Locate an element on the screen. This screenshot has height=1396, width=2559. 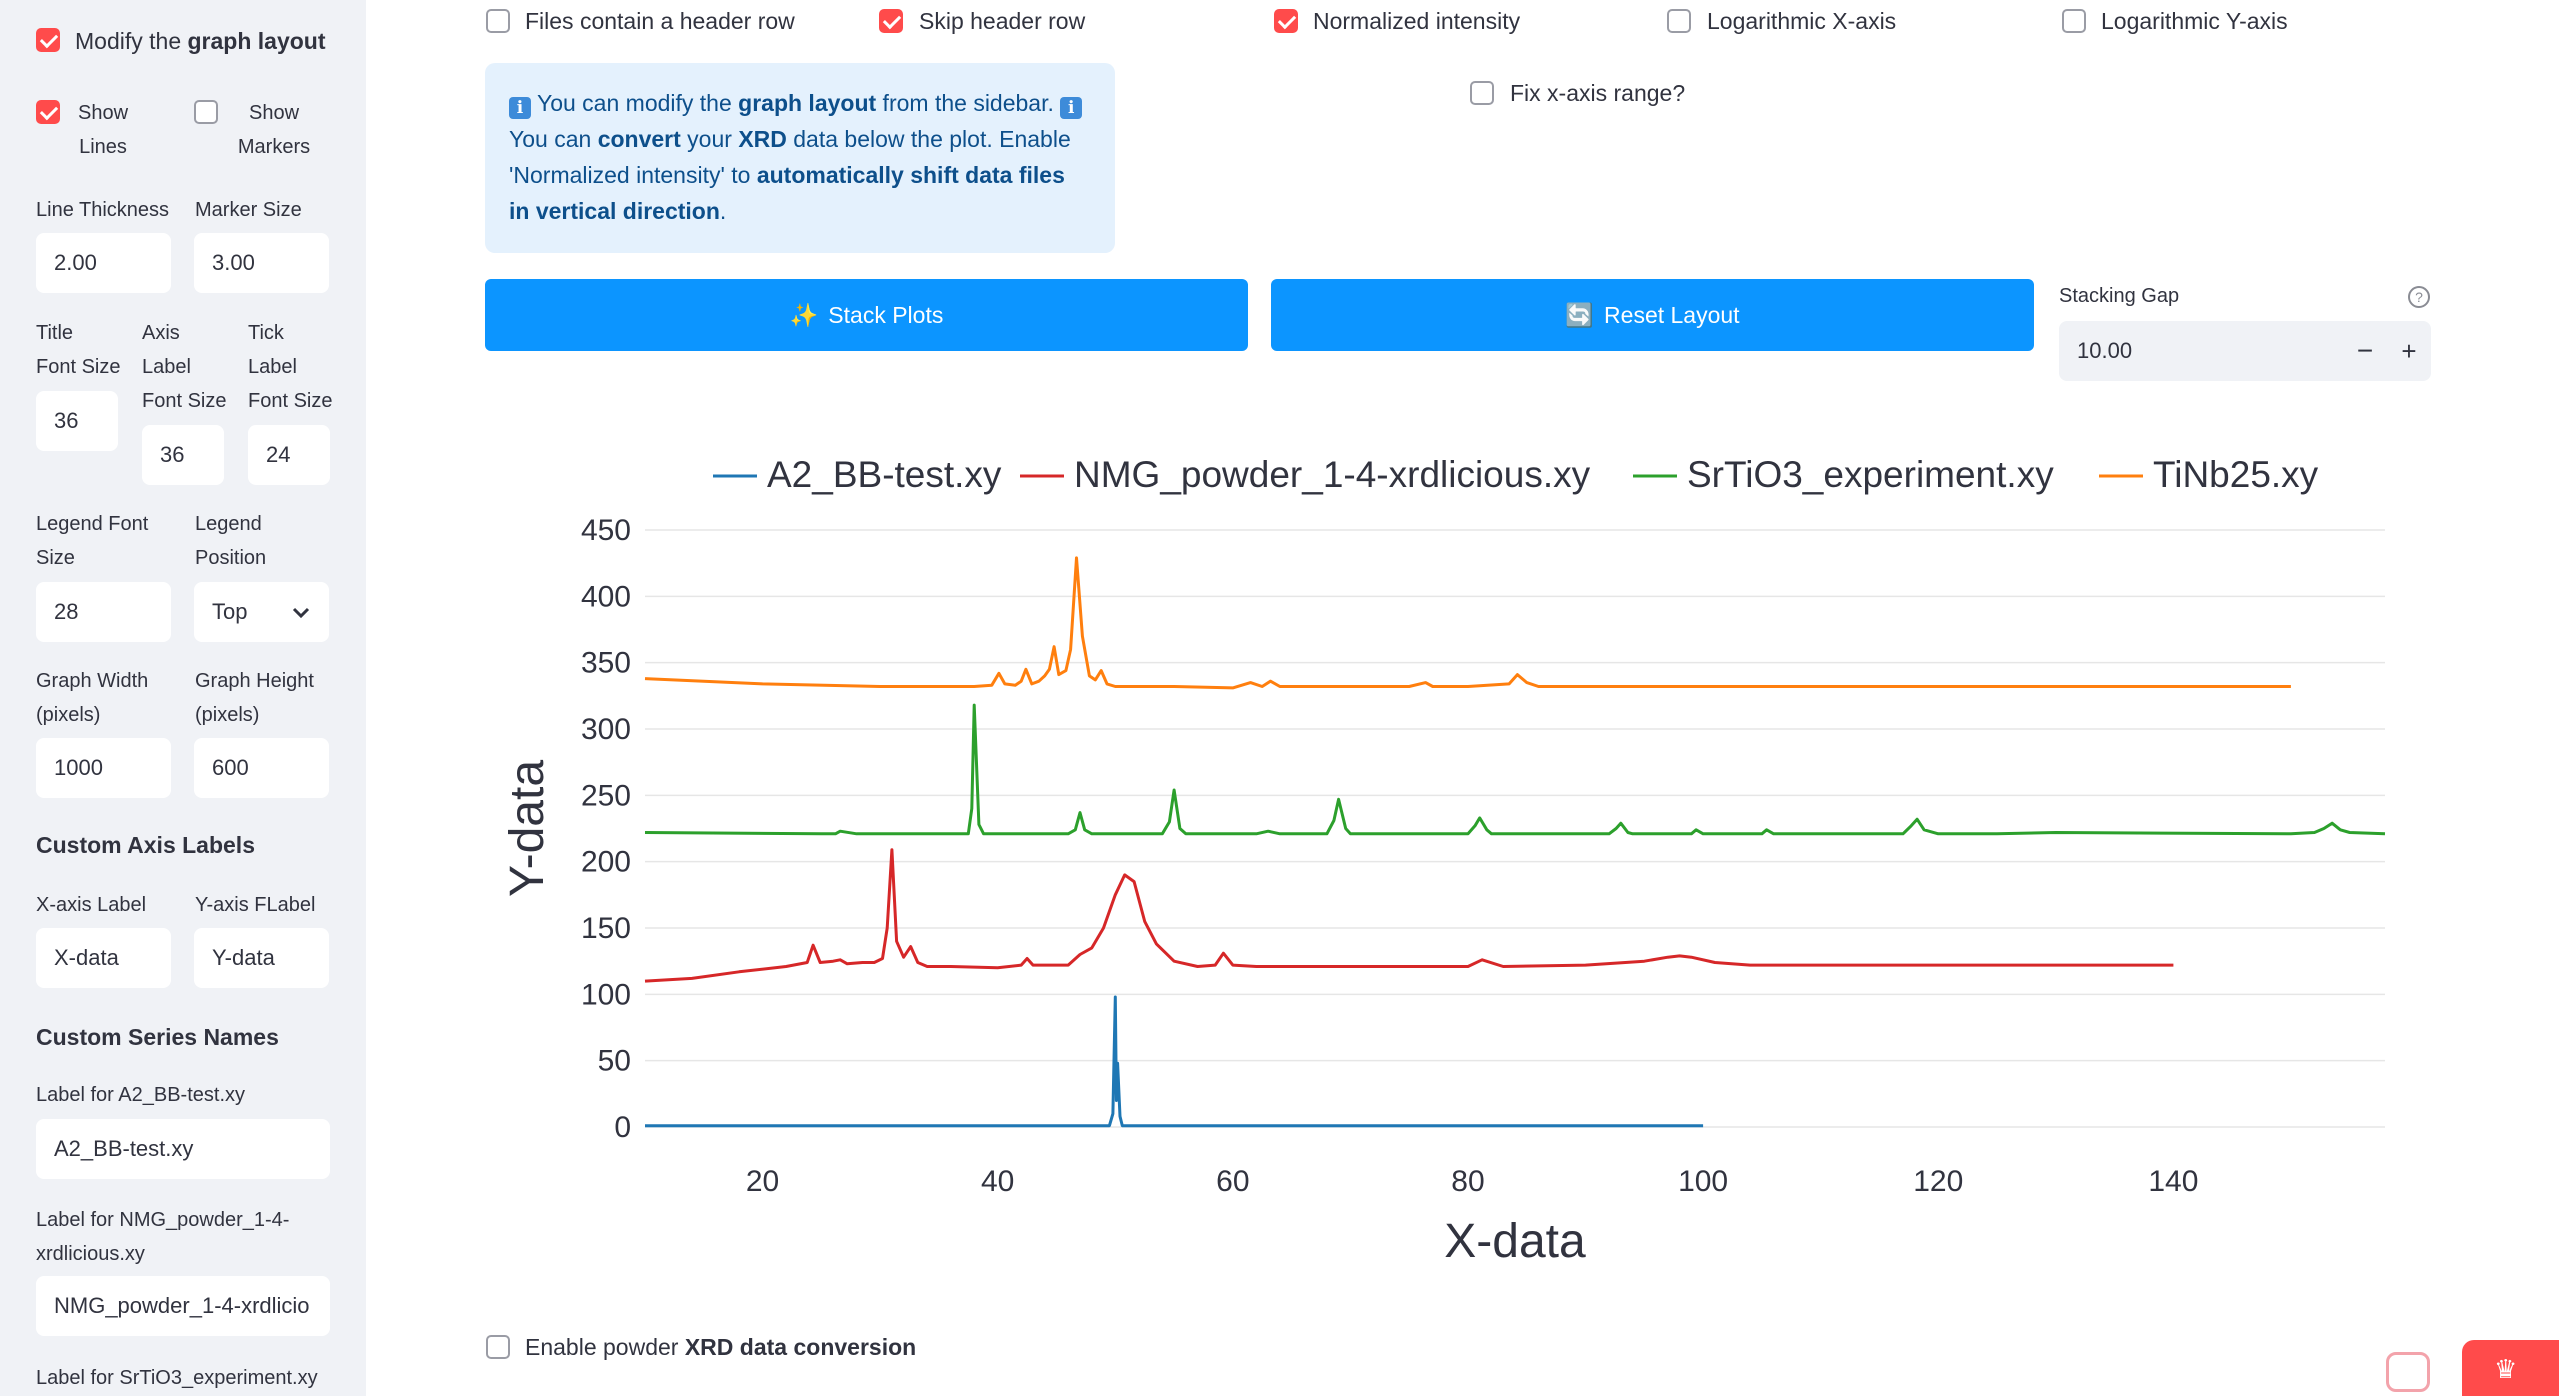
x-tick-label: 140 is located at coordinates (2173, 1181).